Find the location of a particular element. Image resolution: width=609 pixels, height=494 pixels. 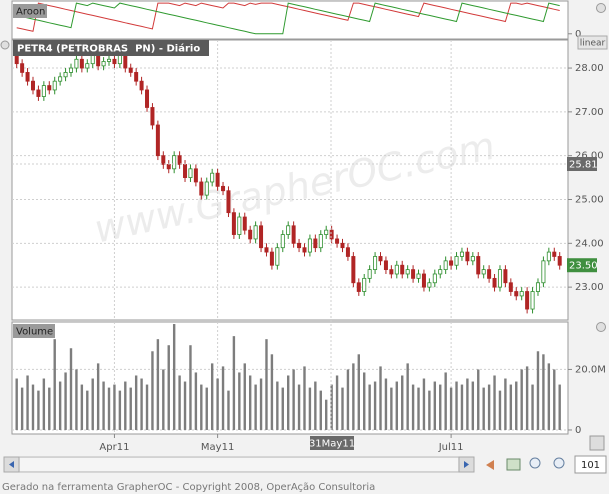

arrow-left is located at coordinates (11, 464).